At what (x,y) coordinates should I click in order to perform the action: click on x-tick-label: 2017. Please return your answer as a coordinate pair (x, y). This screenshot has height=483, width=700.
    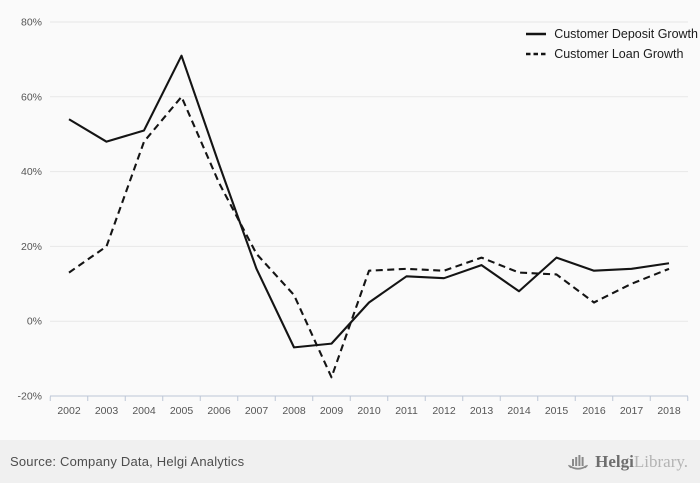
    Looking at the image, I should click on (632, 411).